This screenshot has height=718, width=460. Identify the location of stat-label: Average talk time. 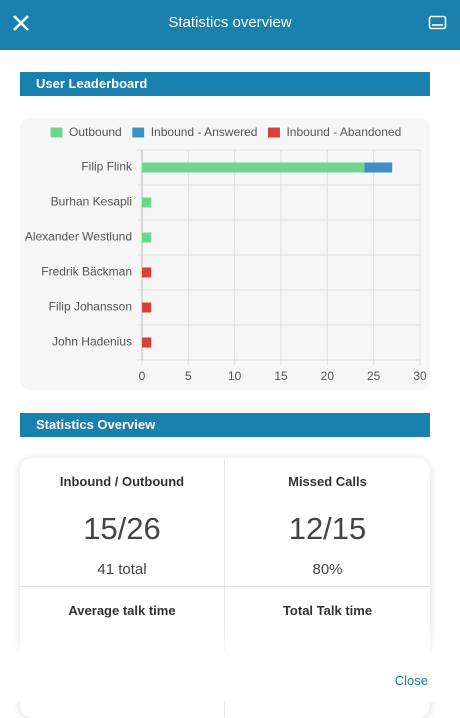
(122, 610).